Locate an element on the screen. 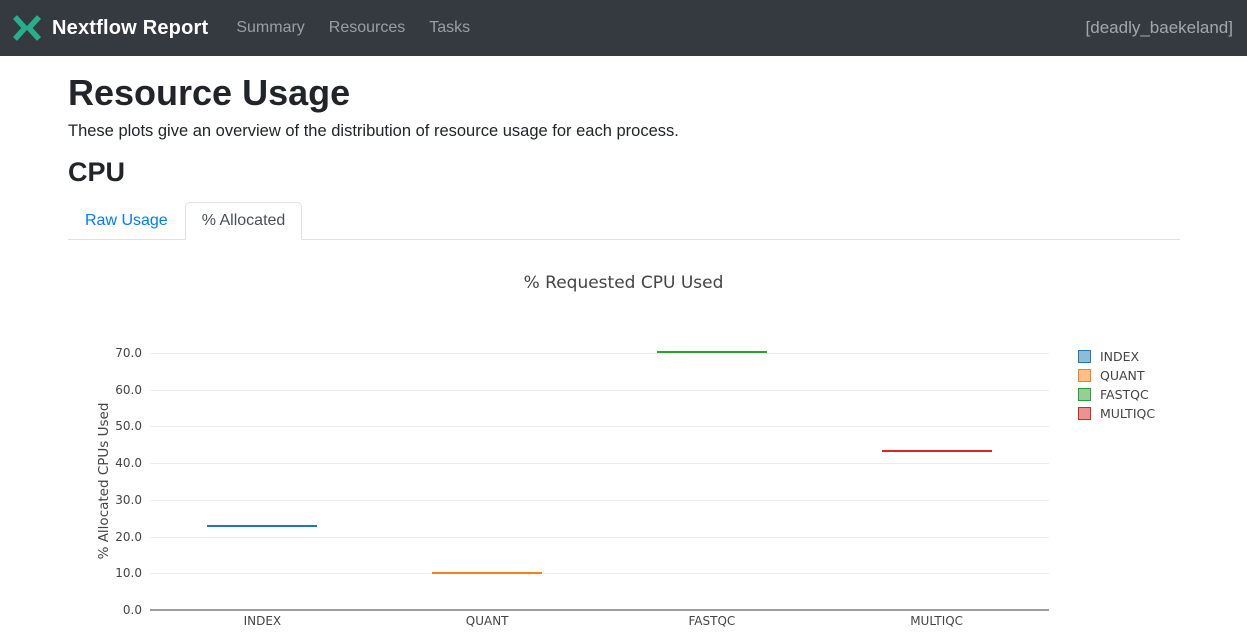 This screenshot has width=1247, height=644. y-tick-label: 30.0 is located at coordinates (128, 499).